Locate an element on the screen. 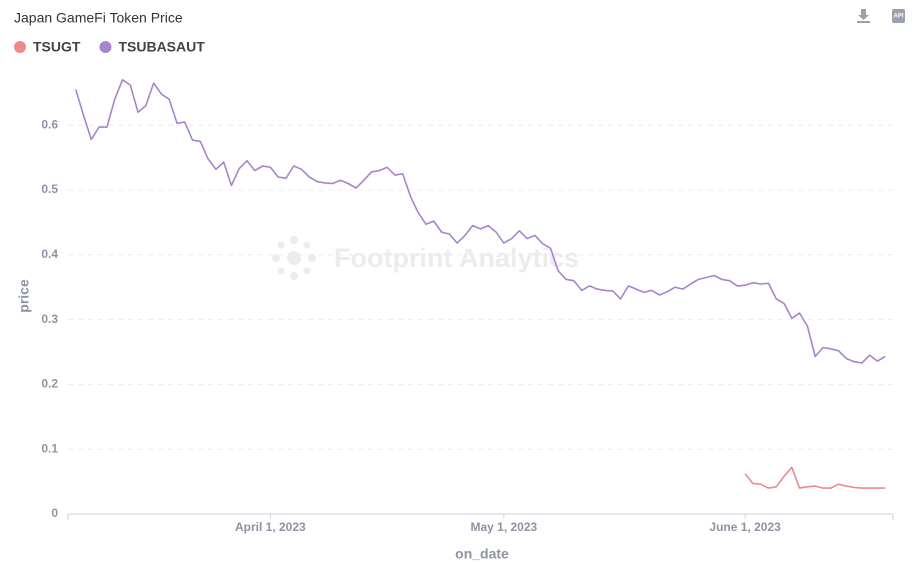 The image size is (917, 574). x-tick-label: April 1, 2023 is located at coordinates (270, 527).